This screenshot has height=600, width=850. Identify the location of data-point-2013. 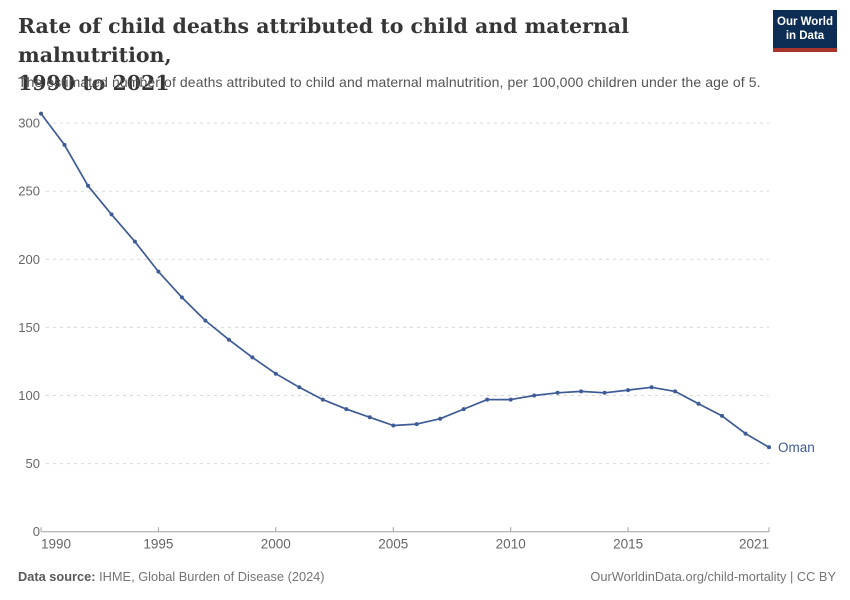
(581, 391).